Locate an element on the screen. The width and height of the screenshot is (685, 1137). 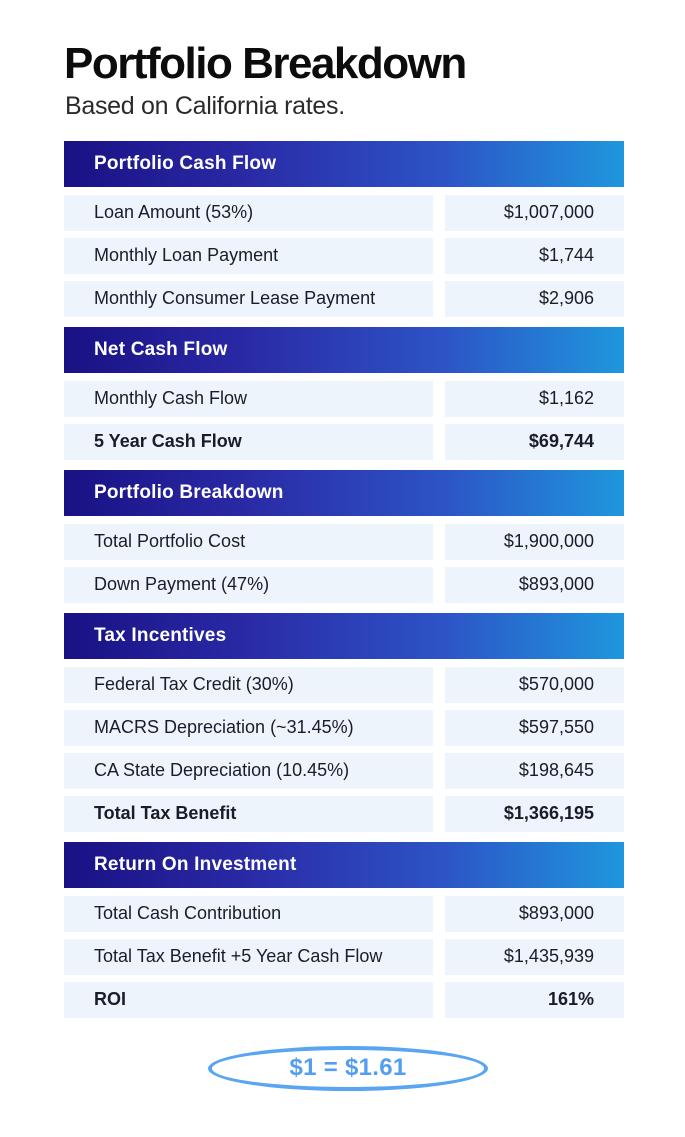
table-row: Total Tax Benefit $1,366,195 is located at coordinates (344, 813).